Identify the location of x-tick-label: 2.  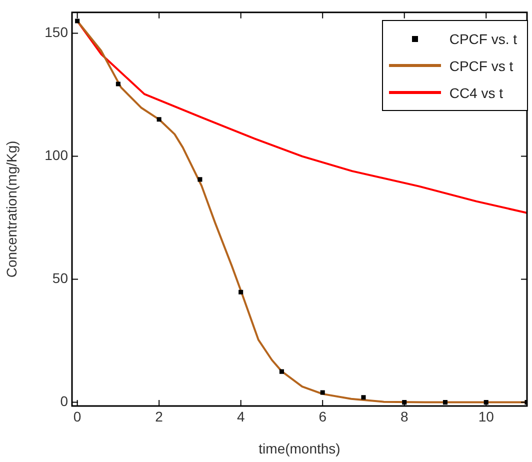
(159, 416).